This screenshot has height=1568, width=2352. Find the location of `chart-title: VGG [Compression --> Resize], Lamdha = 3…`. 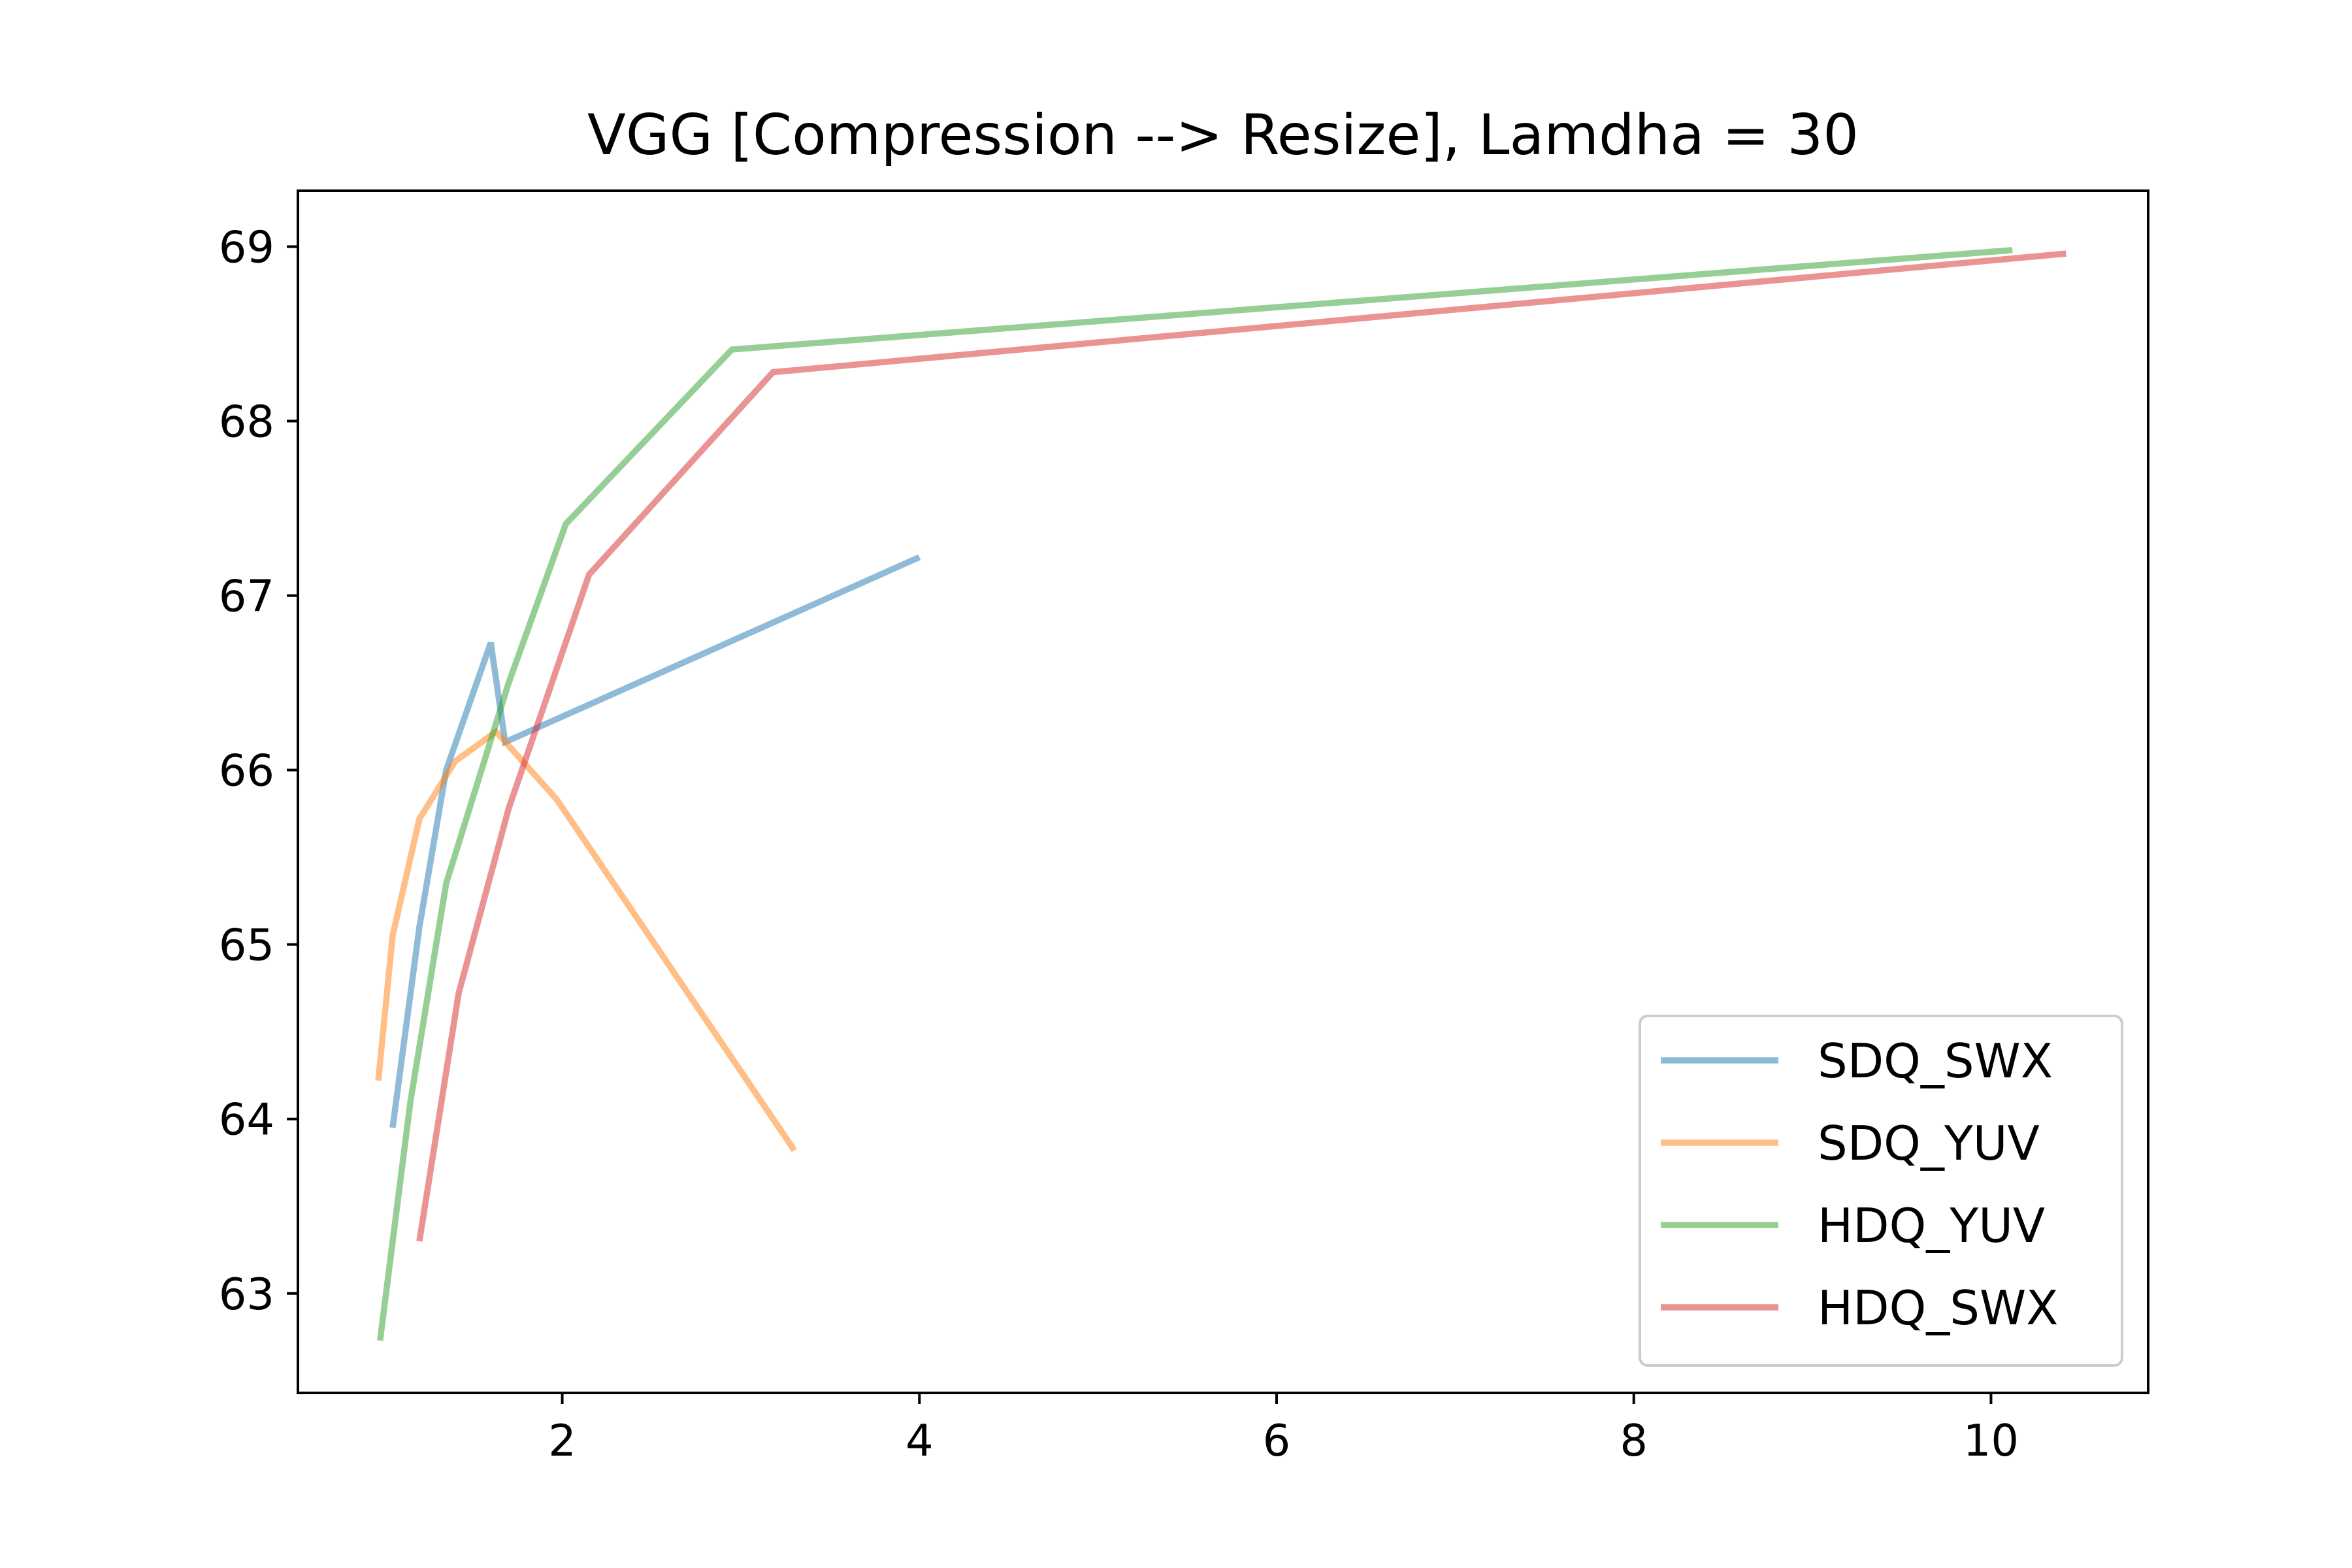

chart-title: VGG [Compression --> Resize], Lamdha = 3… is located at coordinates (1223, 135).